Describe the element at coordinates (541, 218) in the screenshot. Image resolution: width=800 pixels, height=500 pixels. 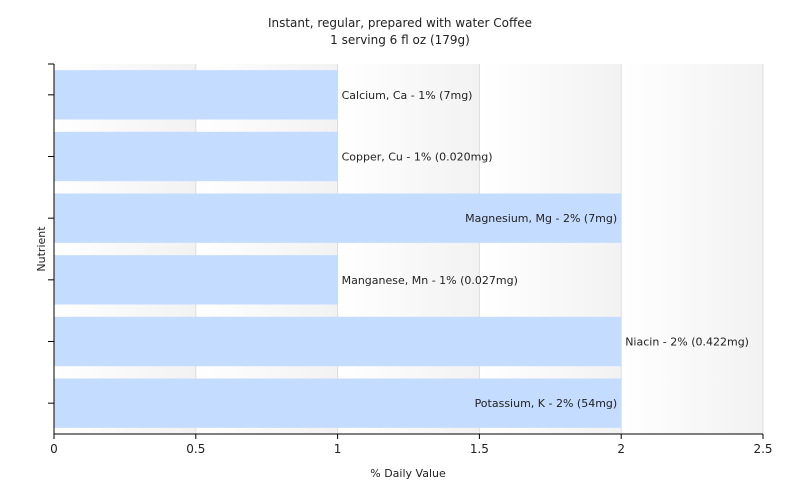
I see `bar-label: Magnesium, Mg - 2% (7mg)` at that location.